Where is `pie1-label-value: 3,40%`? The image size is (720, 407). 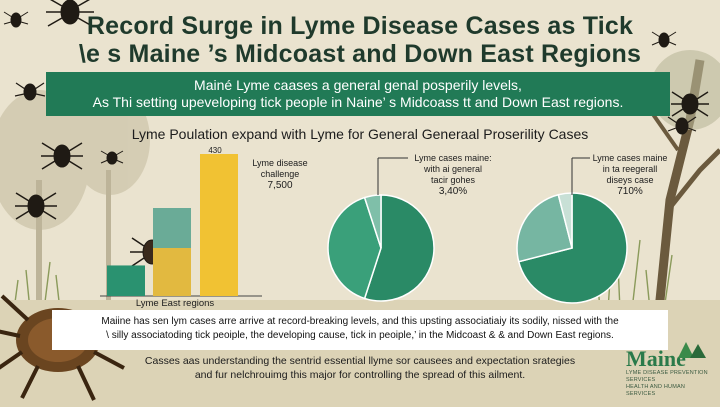
pie1-label-value: 3,40% is located at coordinates (453, 191).